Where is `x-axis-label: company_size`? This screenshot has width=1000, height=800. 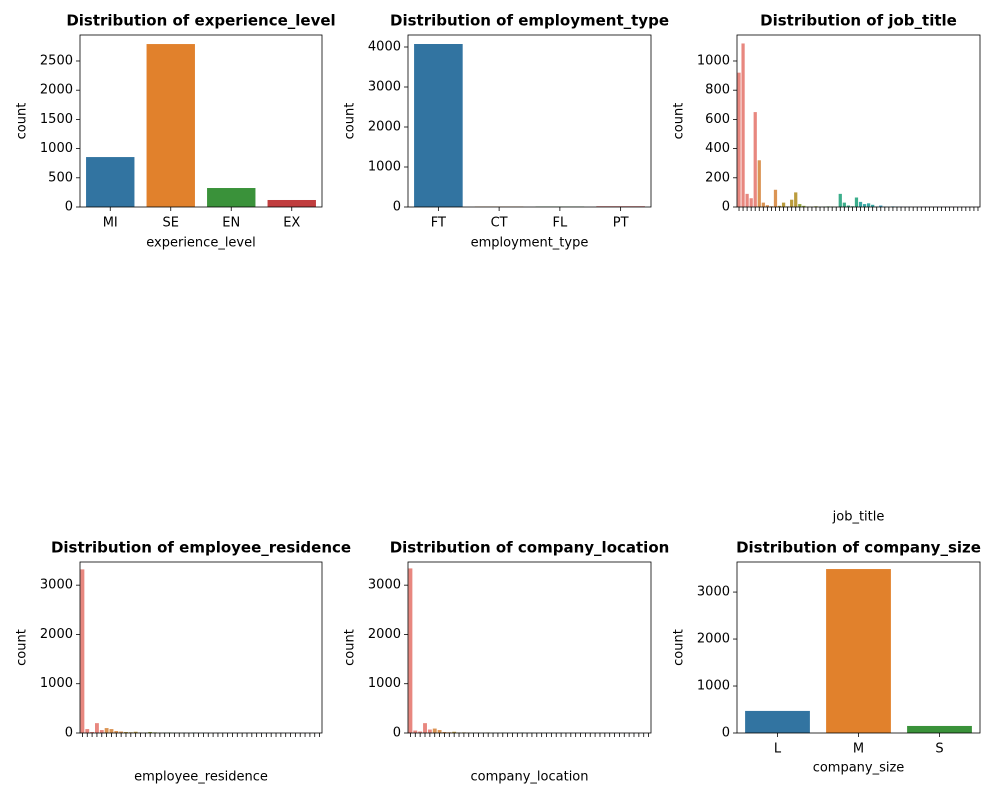 x-axis-label: company_size is located at coordinates (859, 768).